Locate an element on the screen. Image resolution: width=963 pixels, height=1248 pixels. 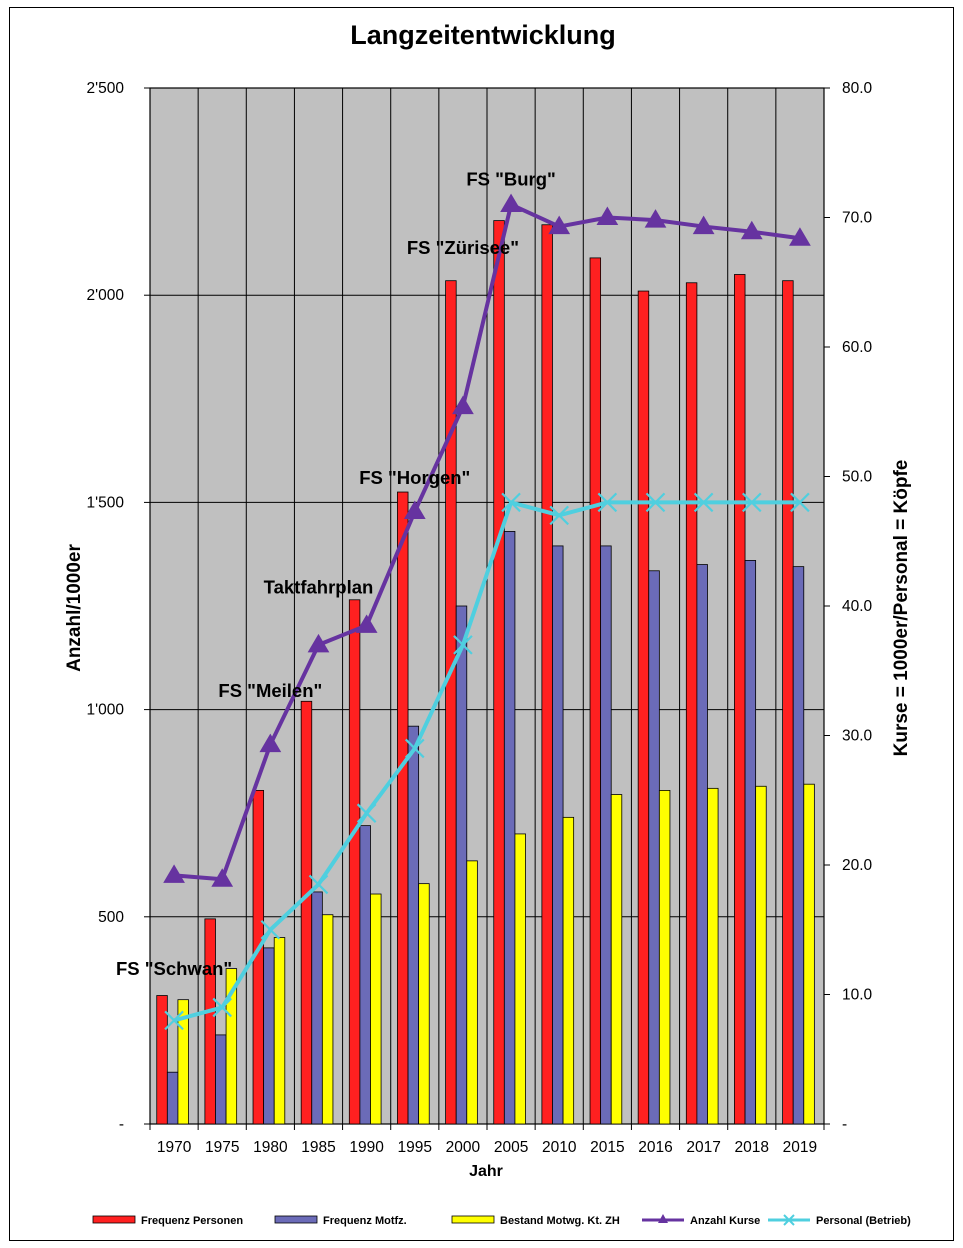
annotation-label: FS "Burg" is located at coordinates (510, 178).